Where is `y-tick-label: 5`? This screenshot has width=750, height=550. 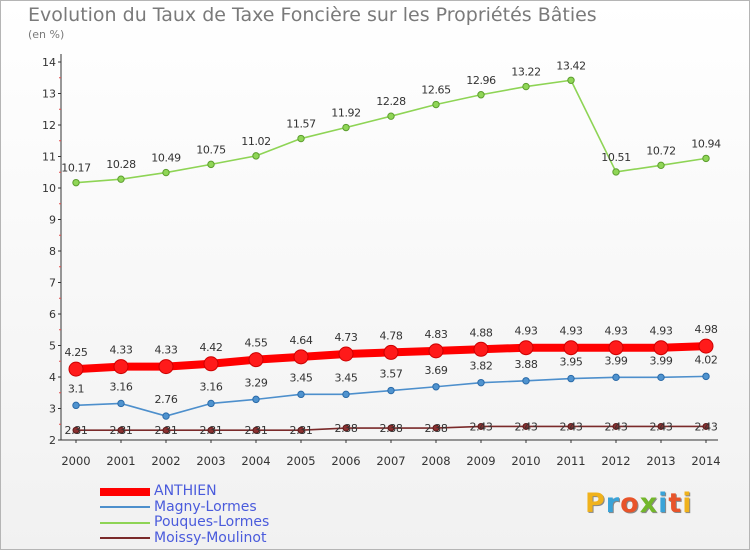
y-tick-label: 5 is located at coordinates (52, 346).